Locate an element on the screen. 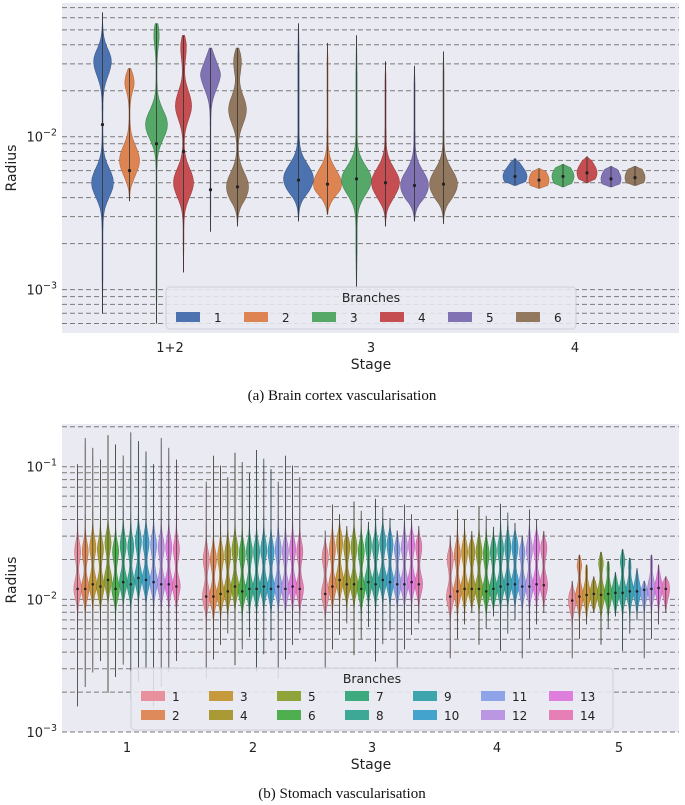  panel-b-legend-label: 3 is located at coordinates (244, 697).